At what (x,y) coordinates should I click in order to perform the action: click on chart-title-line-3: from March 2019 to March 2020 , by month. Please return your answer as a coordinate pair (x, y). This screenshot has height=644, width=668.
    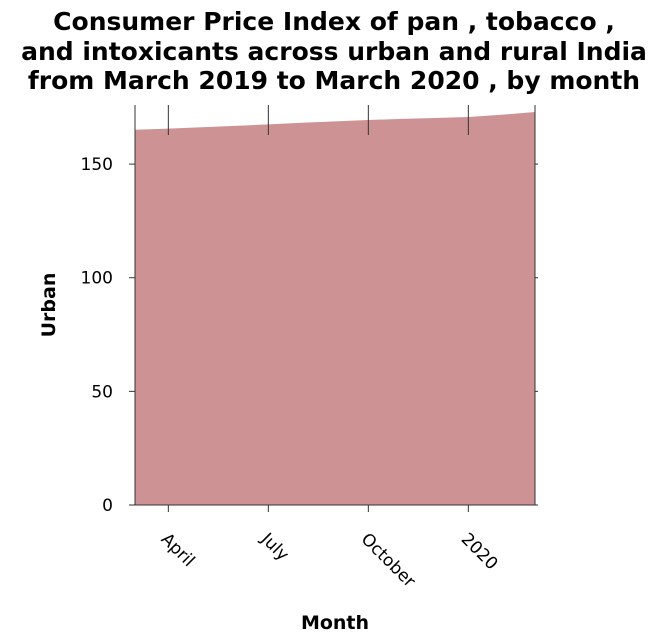
    Looking at the image, I should click on (334, 80).